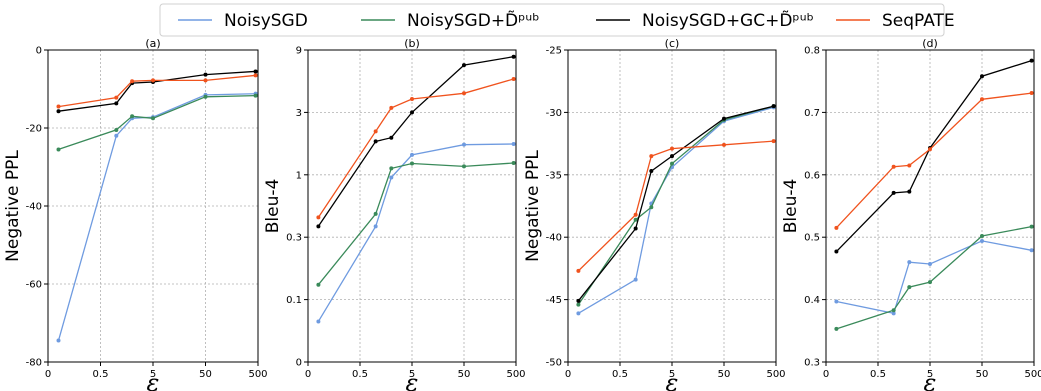  Describe the element at coordinates (812, 300) in the screenshot. I see `y-tick-label: 0.4` at that location.